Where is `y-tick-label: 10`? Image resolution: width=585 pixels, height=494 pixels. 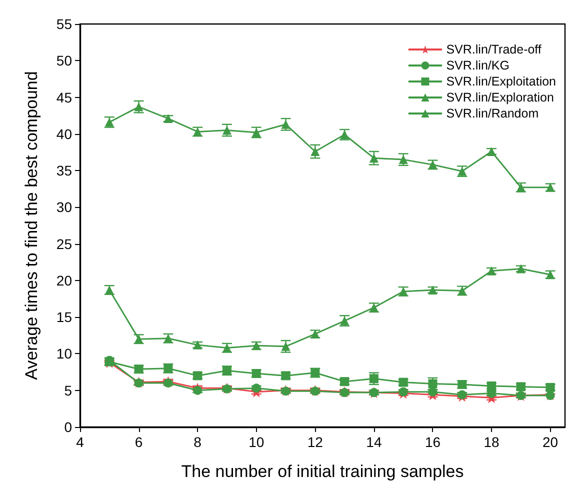
y-tick-label: 10 is located at coordinates (64, 354).